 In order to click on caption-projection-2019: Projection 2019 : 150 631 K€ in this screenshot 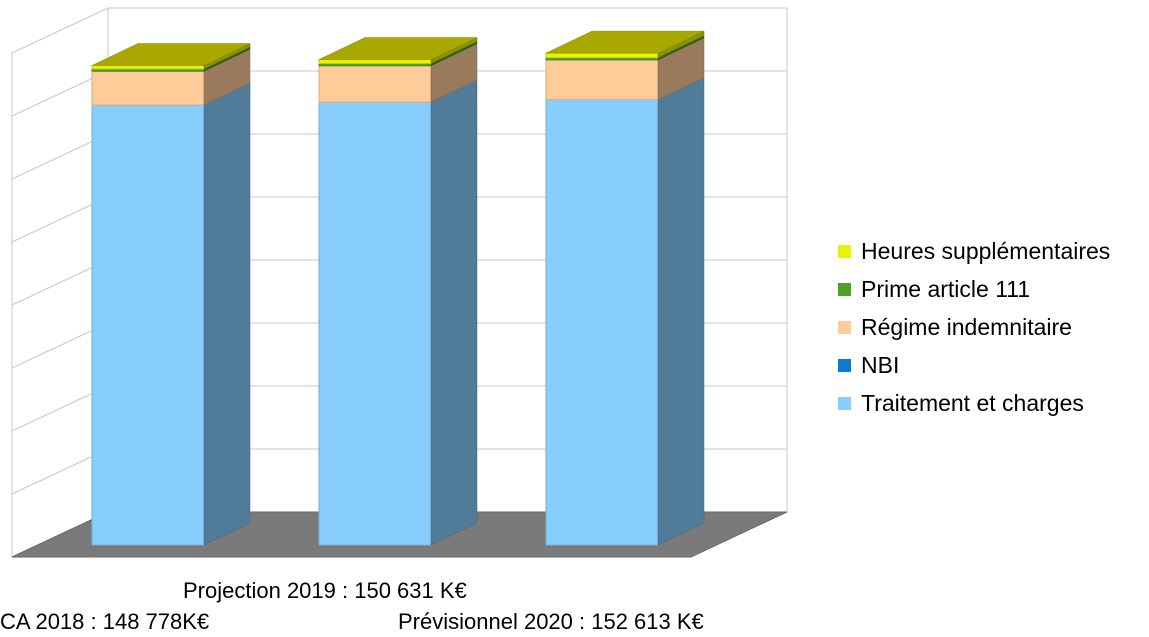, I will do `click(325, 590)`.